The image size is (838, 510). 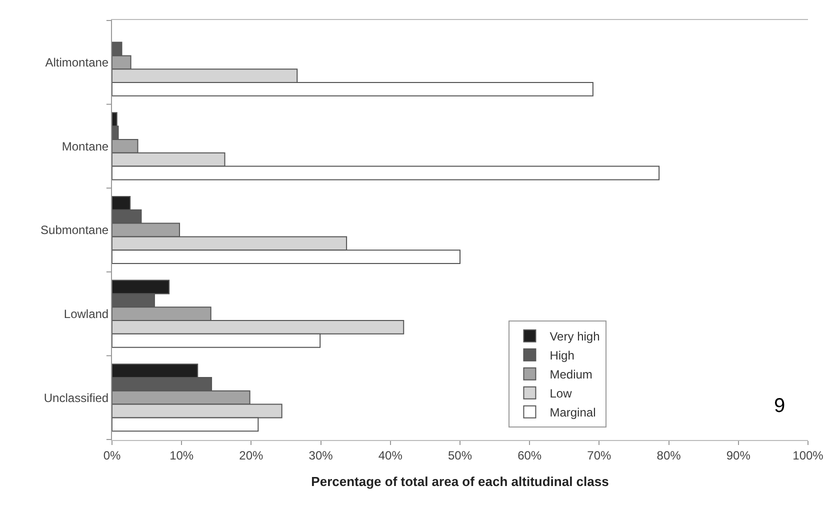 I want to click on x-tick-label: 20%, so click(x=251, y=455).